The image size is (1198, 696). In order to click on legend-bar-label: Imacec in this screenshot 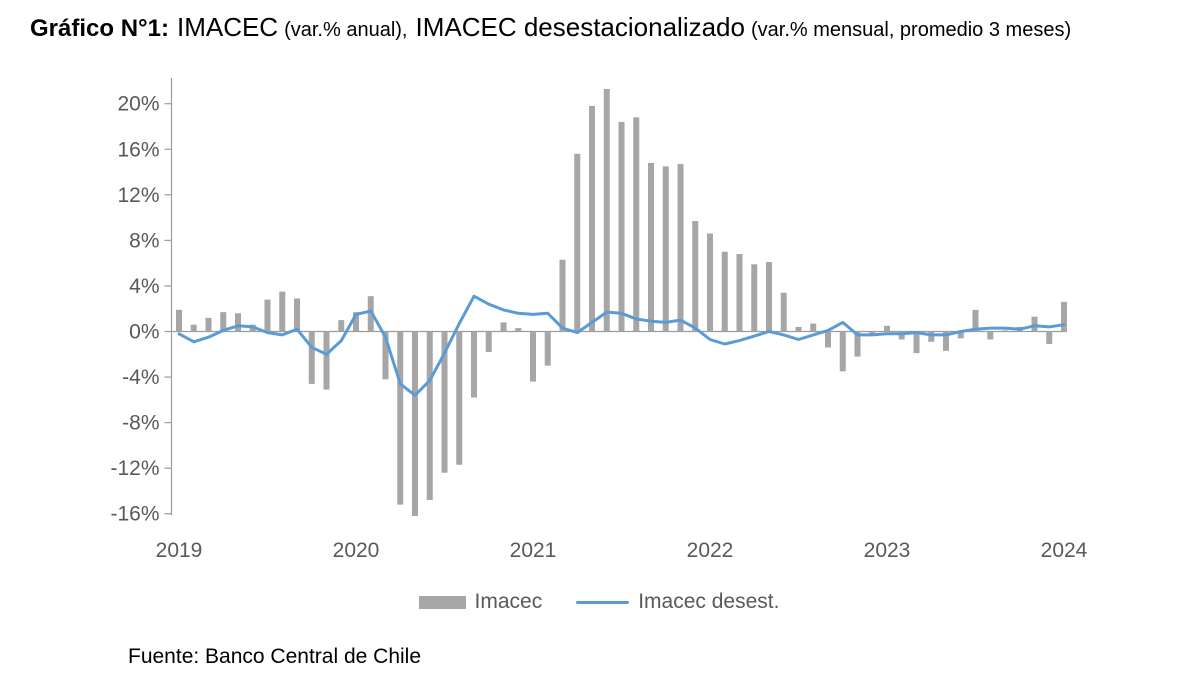, I will do `click(508, 601)`.